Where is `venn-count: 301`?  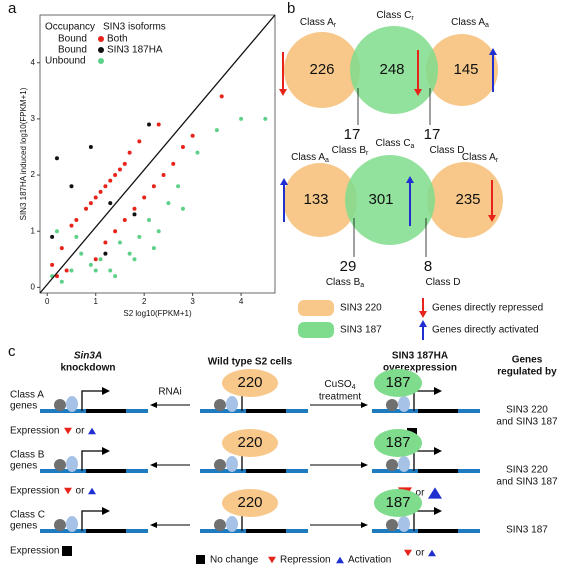
venn-count: 301 is located at coordinates (380, 199).